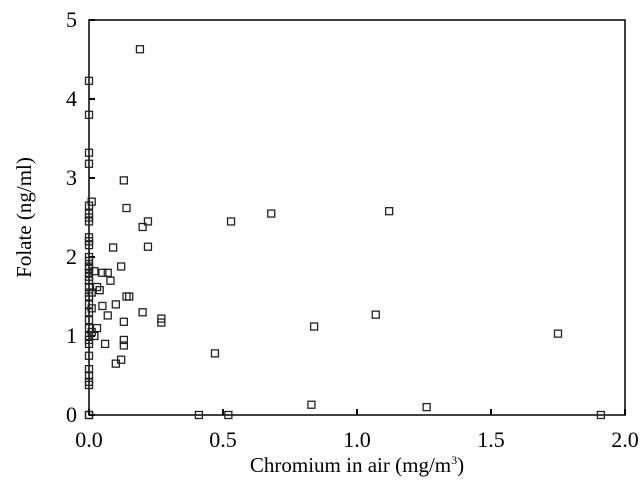  Describe the element at coordinates (357, 439) in the screenshot. I see `x-tick-label: 1.0` at that location.